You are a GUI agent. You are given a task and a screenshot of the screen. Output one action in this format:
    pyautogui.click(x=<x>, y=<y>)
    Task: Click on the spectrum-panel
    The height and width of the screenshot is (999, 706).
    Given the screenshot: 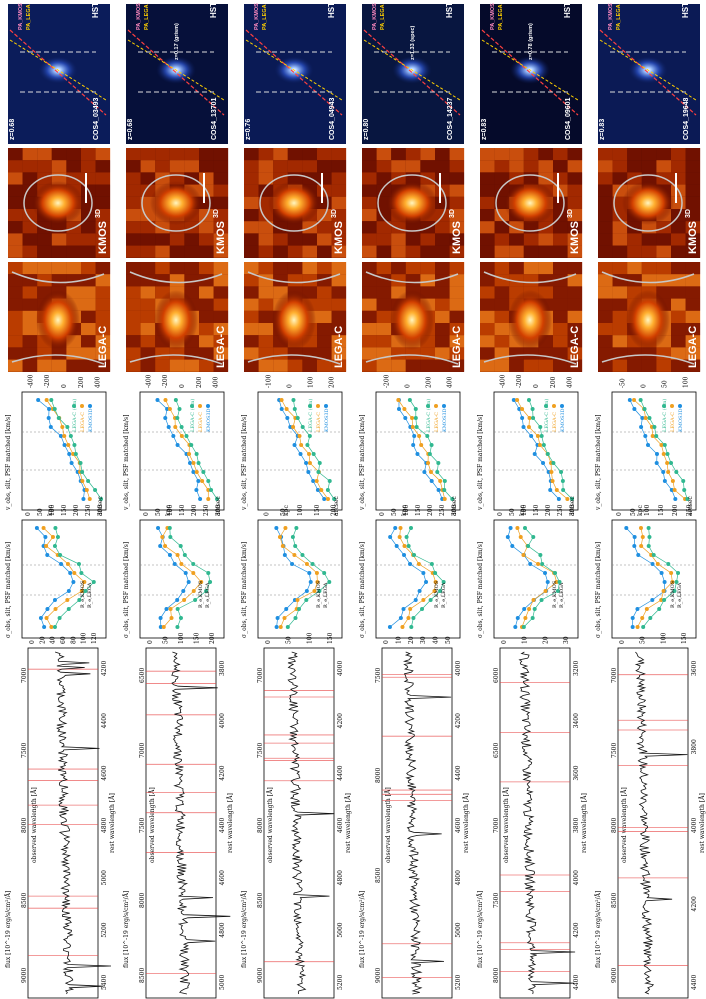 What is the action you would take?
    pyautogui.click(x=63, y=823)
    